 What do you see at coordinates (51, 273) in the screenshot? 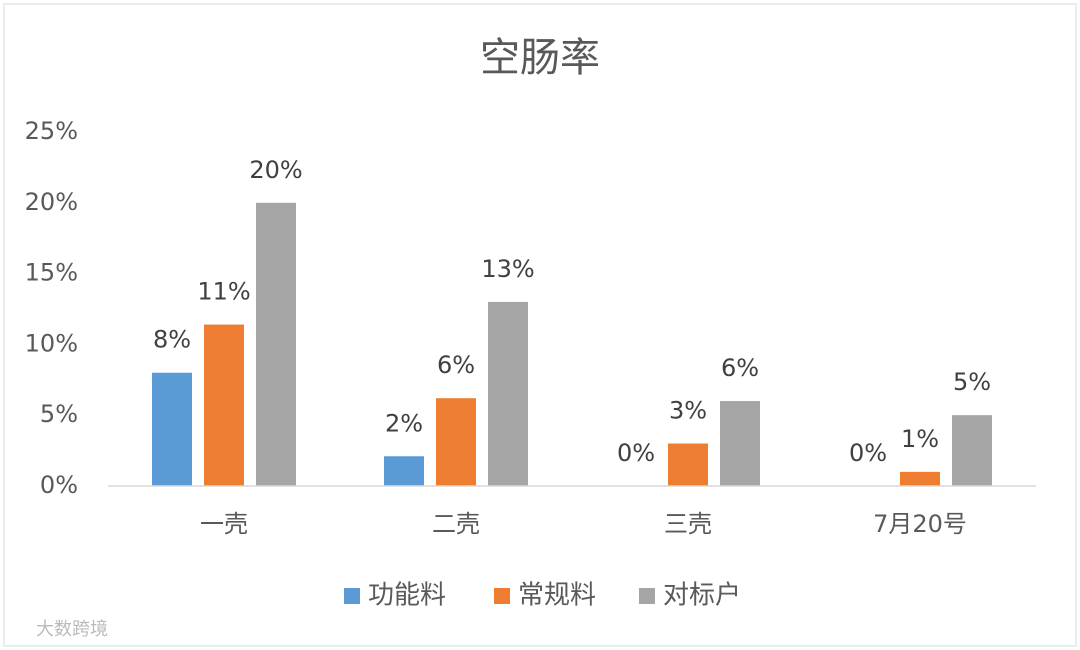
I see `y-tick-label: 15%` at bounding box center [51, 273].